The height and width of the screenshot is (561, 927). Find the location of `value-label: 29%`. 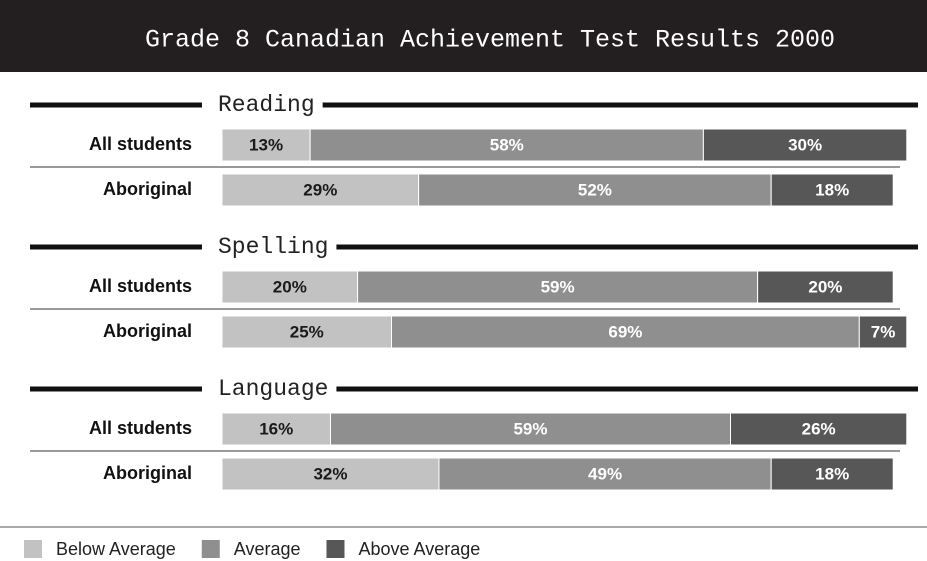

value-label: 29% is located at coordinates (320, 189).